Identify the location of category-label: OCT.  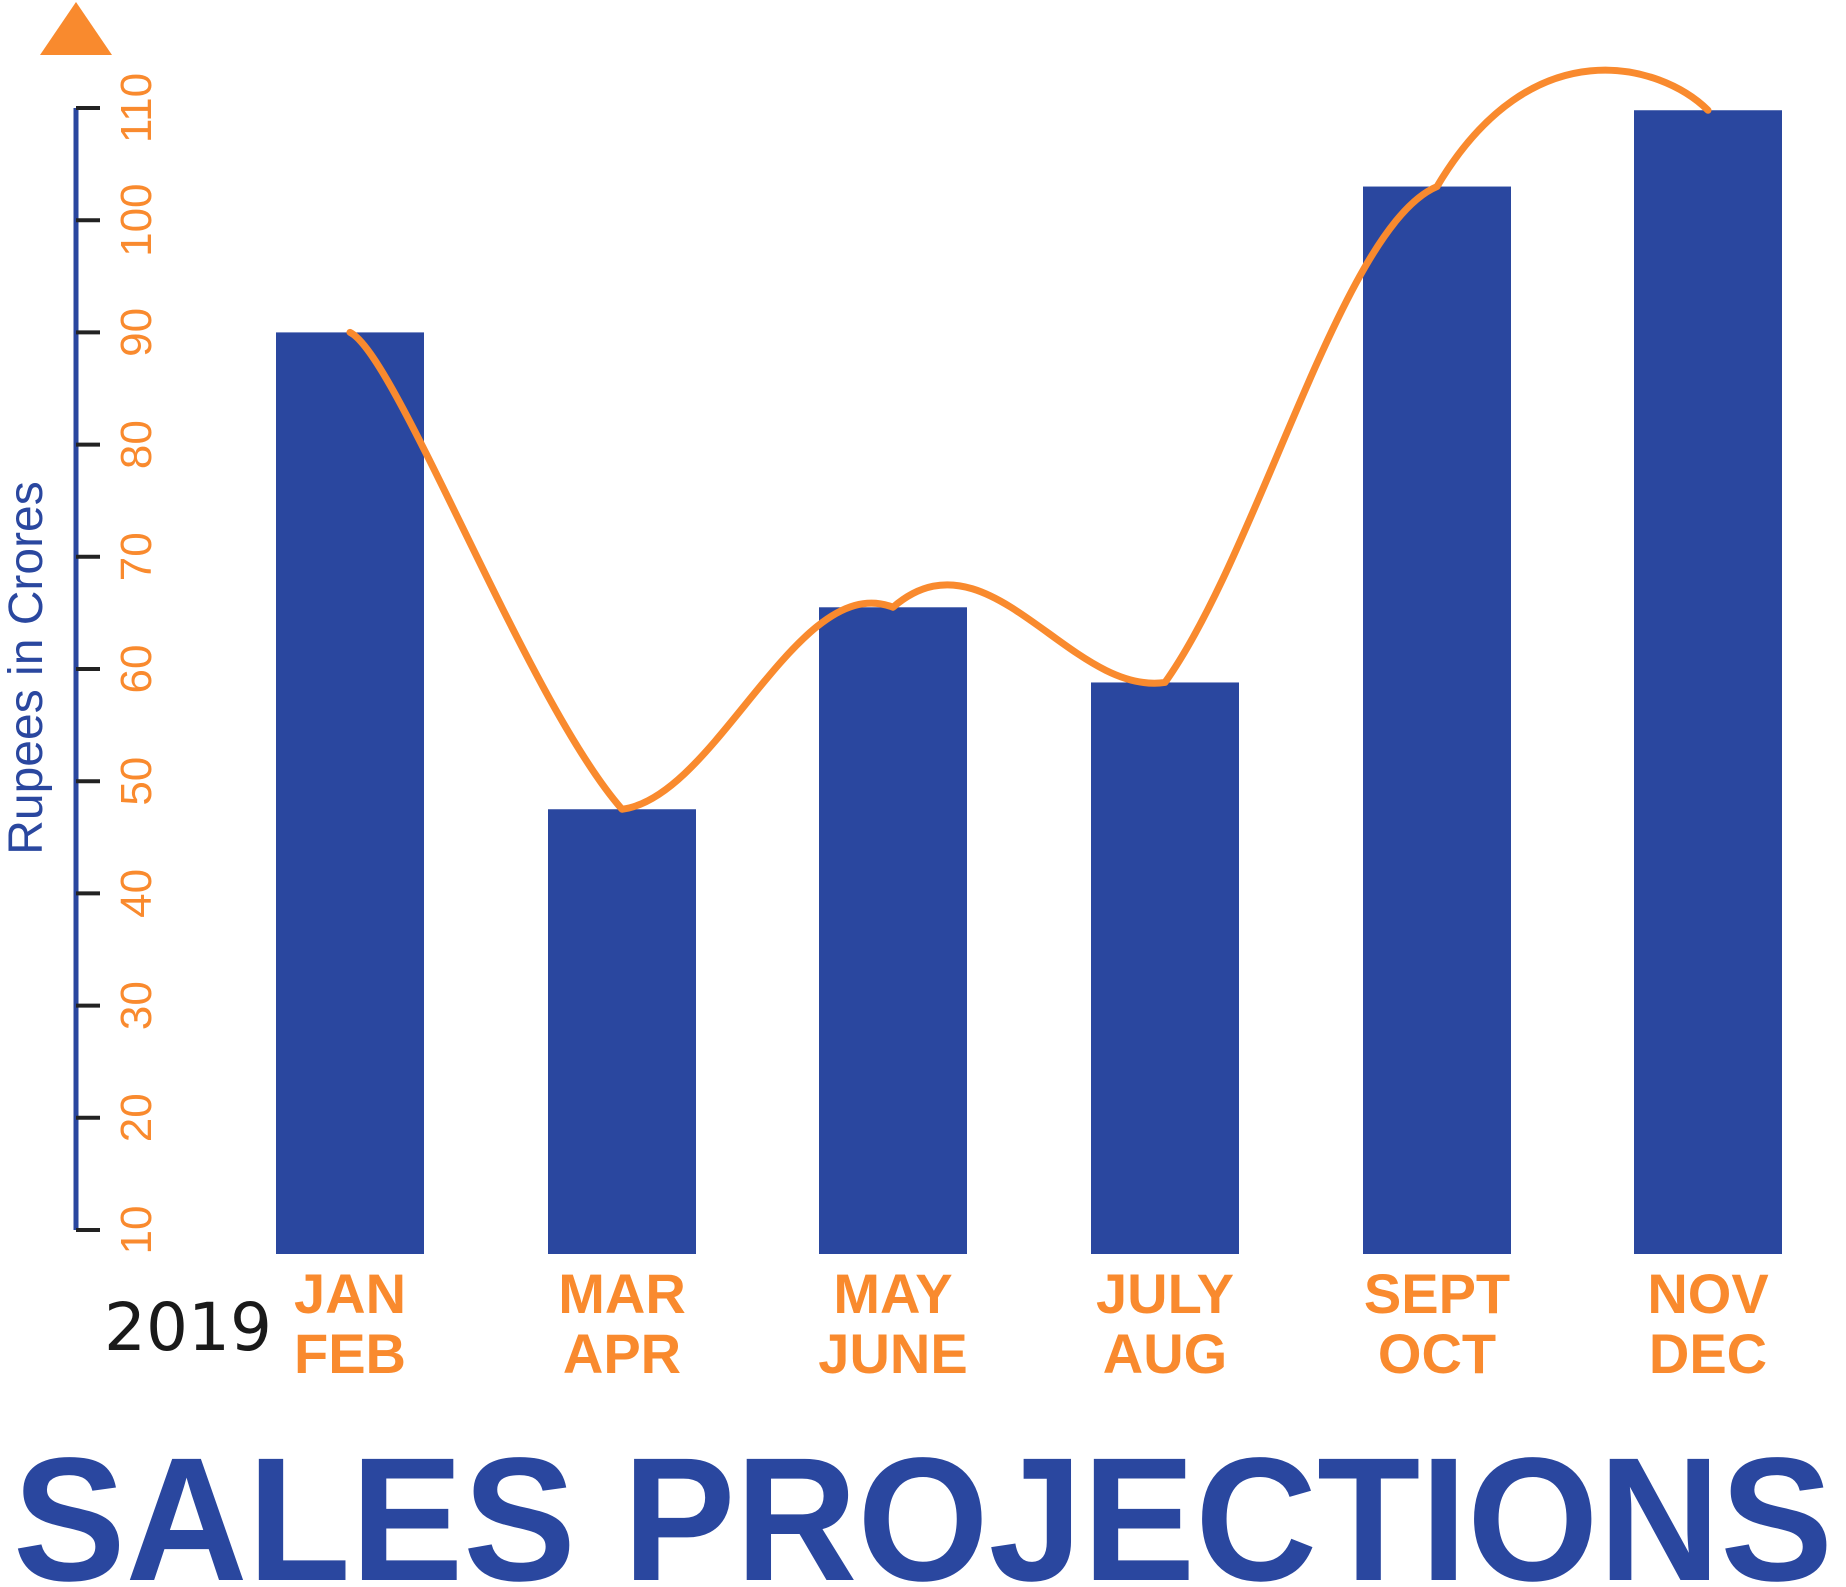
(1437, 1353).